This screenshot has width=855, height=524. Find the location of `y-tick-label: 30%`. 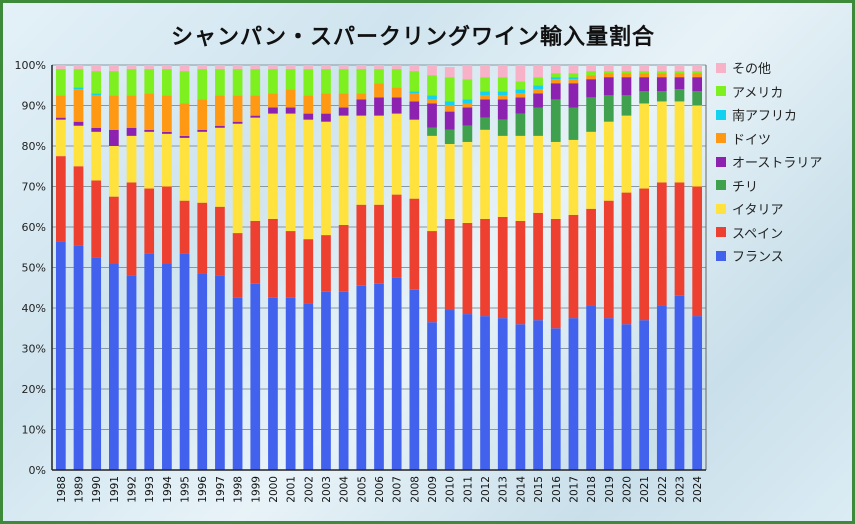

y-tick-label: 30% is located at coordinates (34, 349).